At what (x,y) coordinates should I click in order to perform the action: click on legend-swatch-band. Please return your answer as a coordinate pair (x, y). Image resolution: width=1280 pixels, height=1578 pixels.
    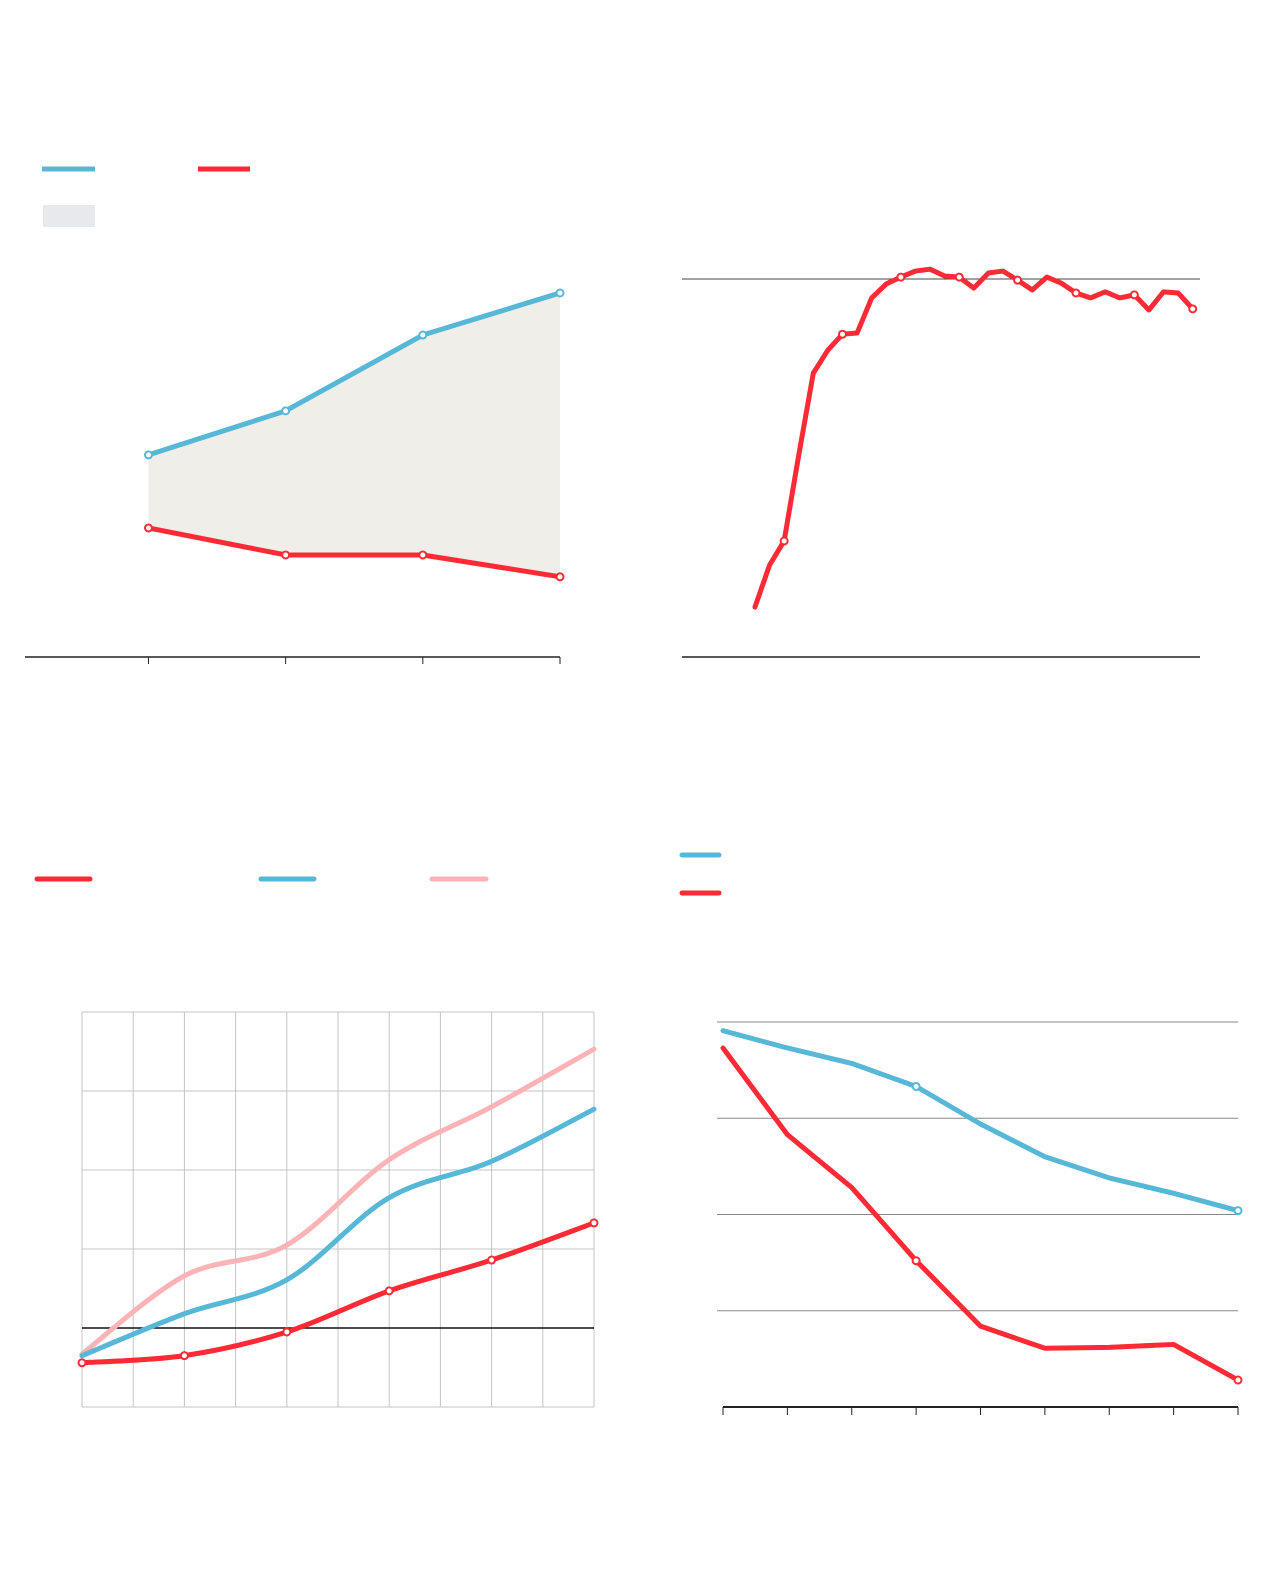
    Looking at the image, I should click on (69, 216).